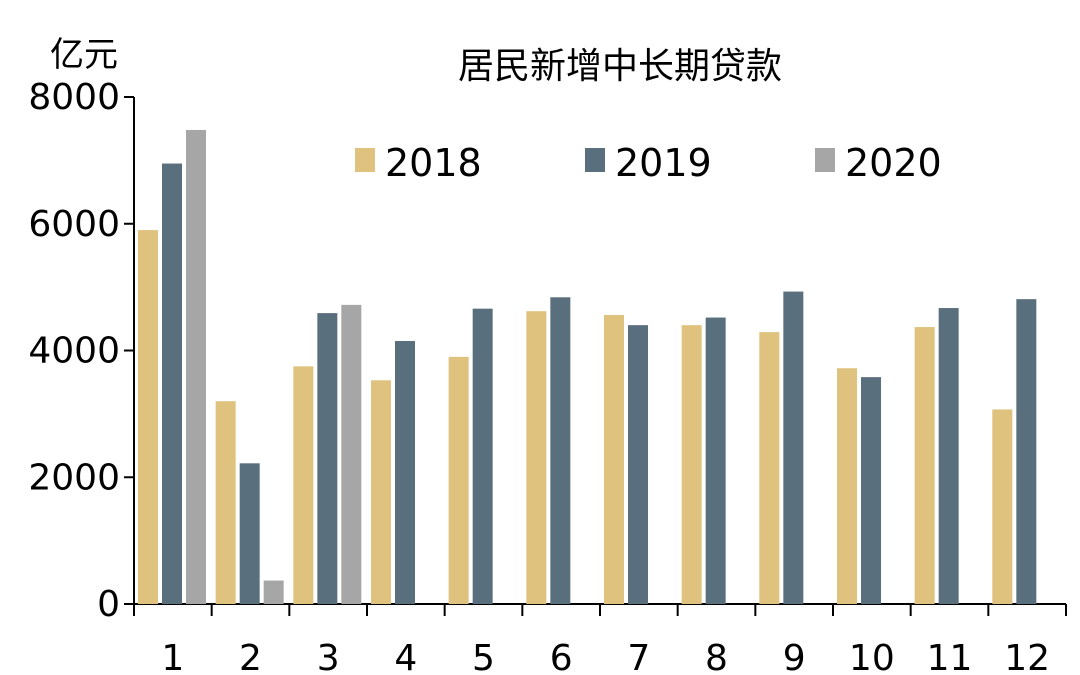 The height and width of the screenshot is (675, 1080). I want to click on x-tick-label: 9, so click(794, 656).